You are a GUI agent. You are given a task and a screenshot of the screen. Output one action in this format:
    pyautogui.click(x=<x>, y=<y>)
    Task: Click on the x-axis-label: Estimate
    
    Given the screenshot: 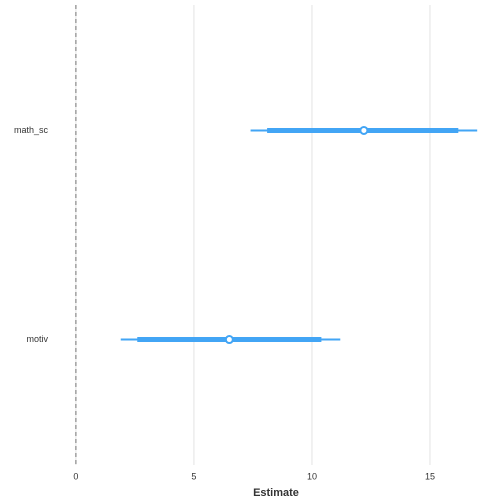 What is the action you would take?
    pyautogui.click(x=276, y=493)
    